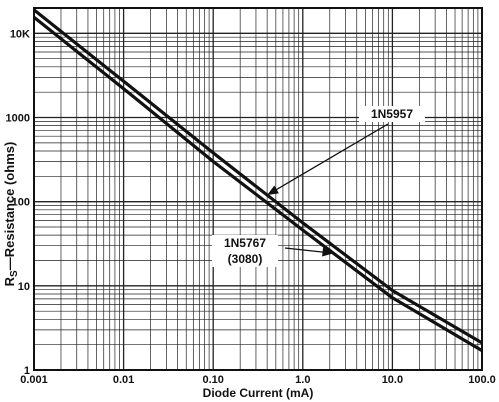 Image resolution: width=499 pixels, height=402 pixels. What do you see at coordinates (34, 380) in the screenshot?
I see `x-tick-label: 0.001` at bounding box center [34, 380].